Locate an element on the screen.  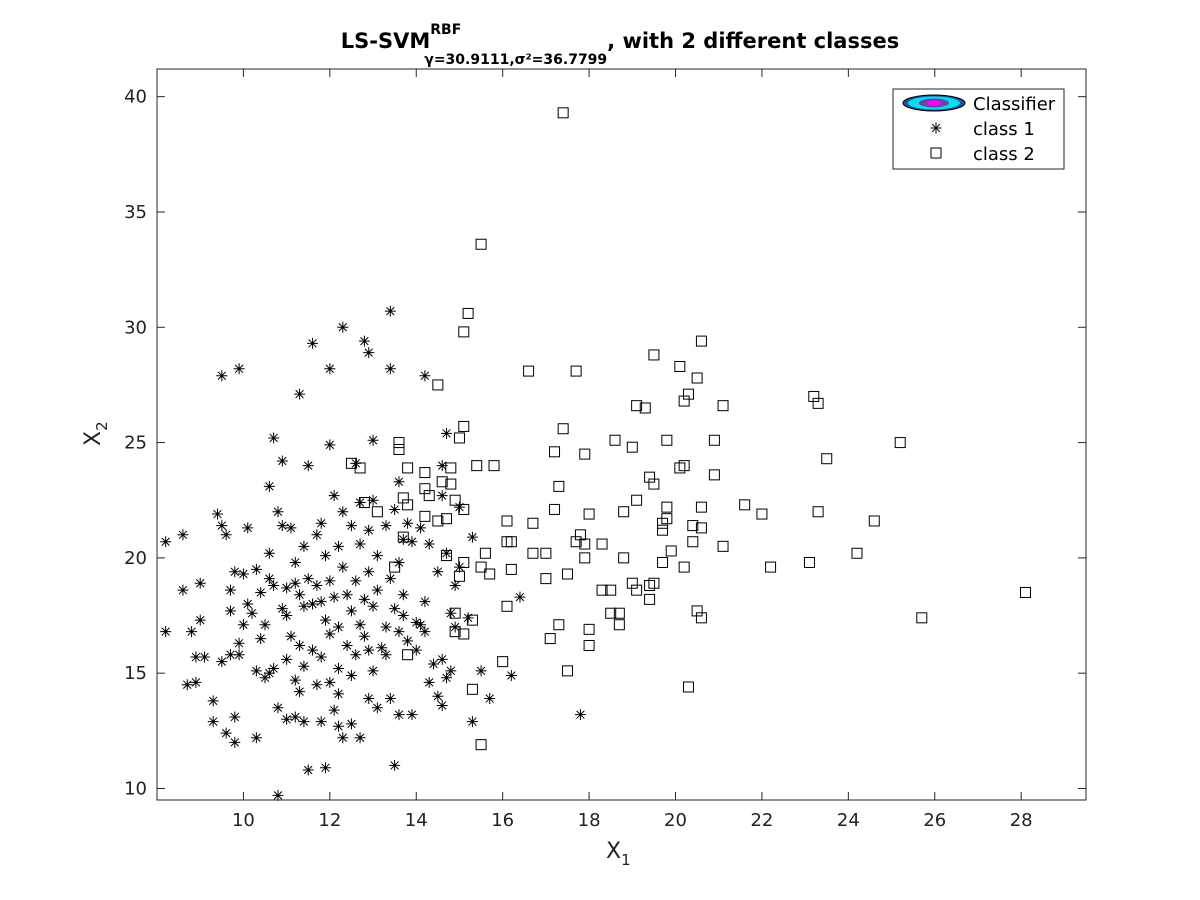
x-tick-label: 16 is located at coordinates (502, 820).